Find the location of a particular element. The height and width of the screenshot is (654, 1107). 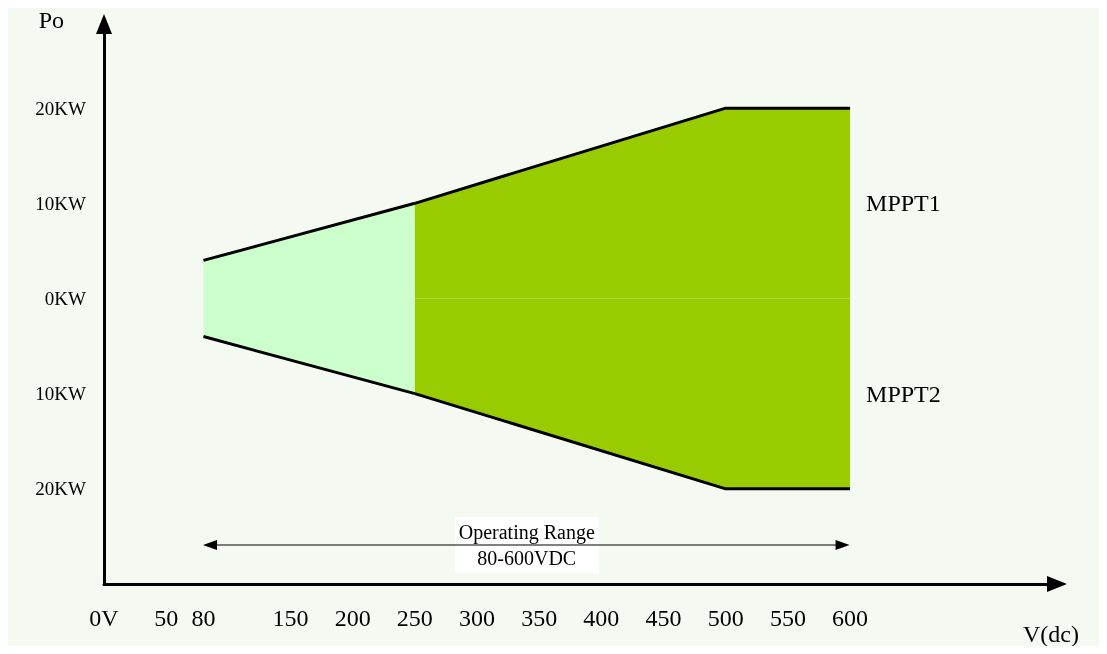

x-tick-label: 250 is located at coordinates (414, 618).